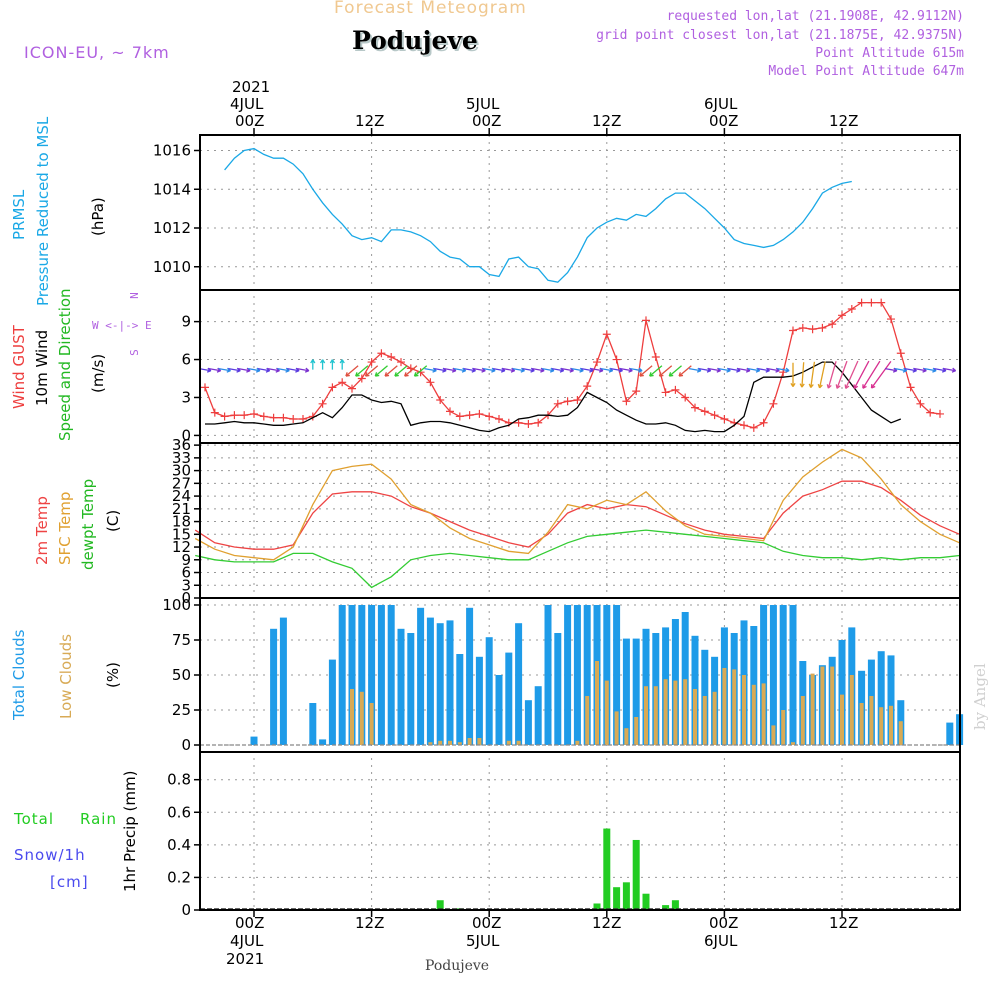 The image size is (1000, 1000). What do you see at coordinates (181, 640) in the screenshot?
I see `y-tick-label: 75` at bounding box center [181, 640].